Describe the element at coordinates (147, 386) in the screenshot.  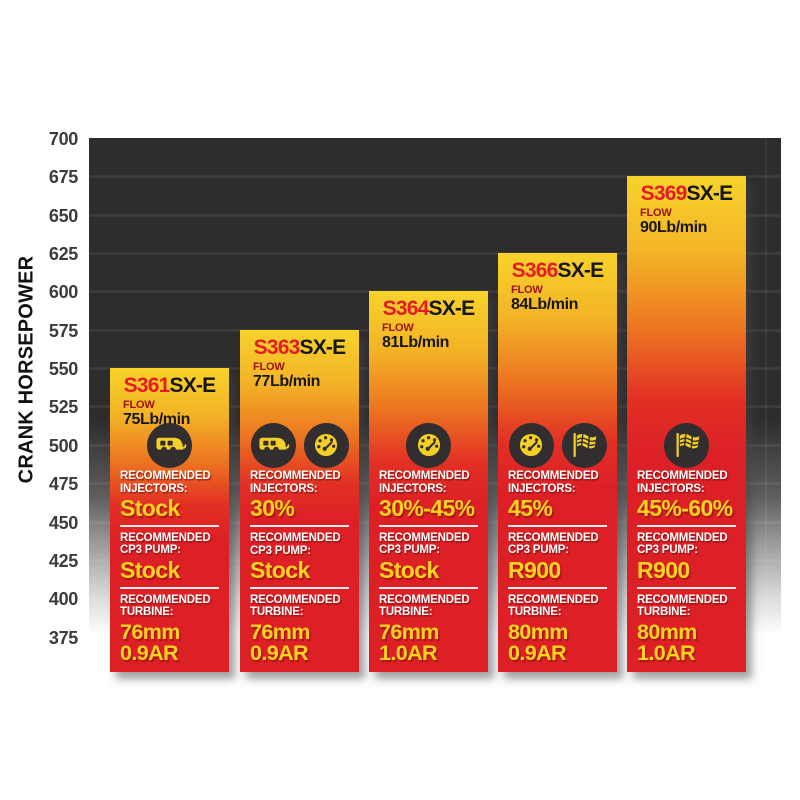
I see `bar-model: S361` at that location.